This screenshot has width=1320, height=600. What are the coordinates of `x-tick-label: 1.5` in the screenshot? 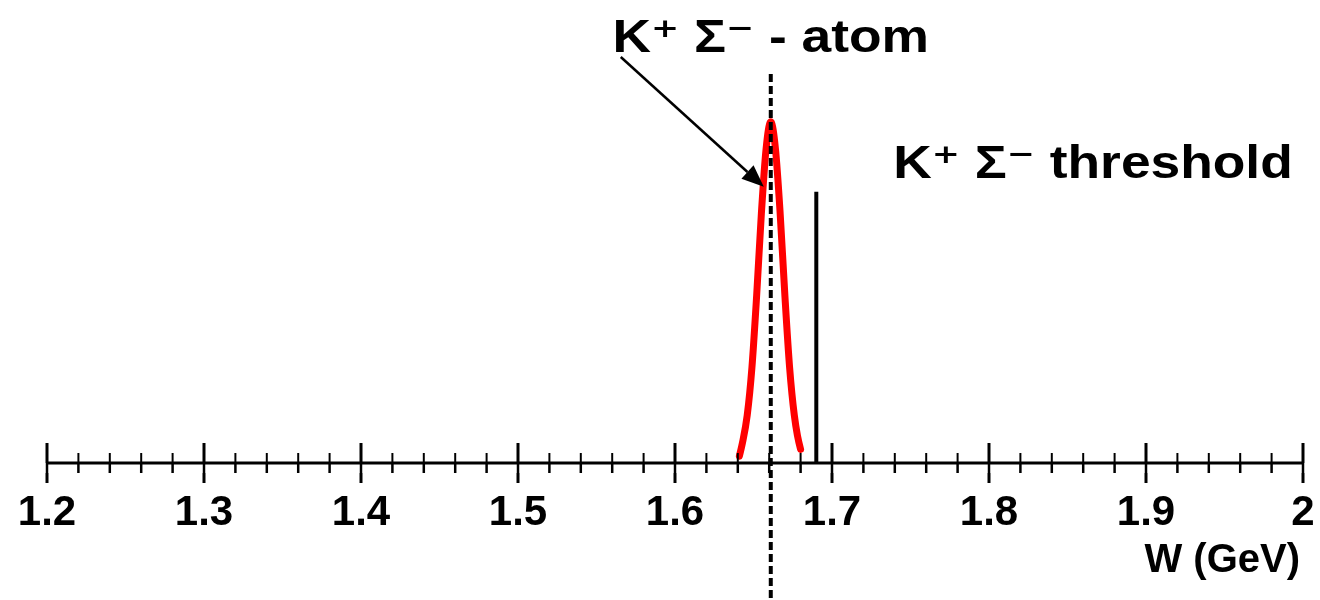 It's located at (518, 510).